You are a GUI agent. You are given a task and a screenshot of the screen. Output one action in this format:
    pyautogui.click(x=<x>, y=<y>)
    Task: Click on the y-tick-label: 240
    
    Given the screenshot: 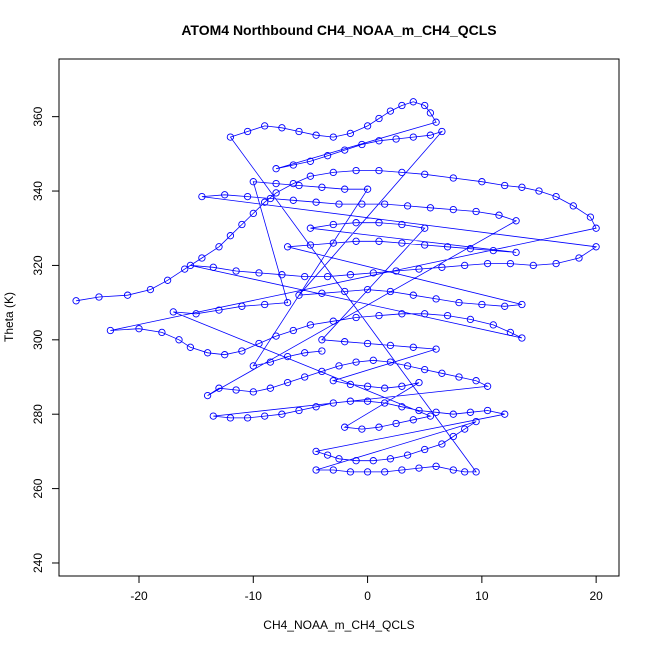 What is the action you would take?
    pyautogui.click(x=38, y=563)
    